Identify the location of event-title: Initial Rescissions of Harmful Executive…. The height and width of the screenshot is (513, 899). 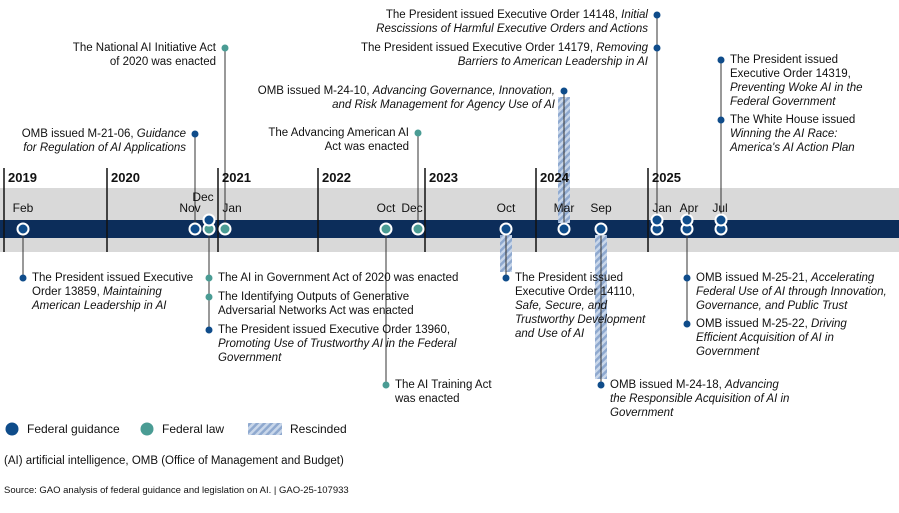
(512, 22).